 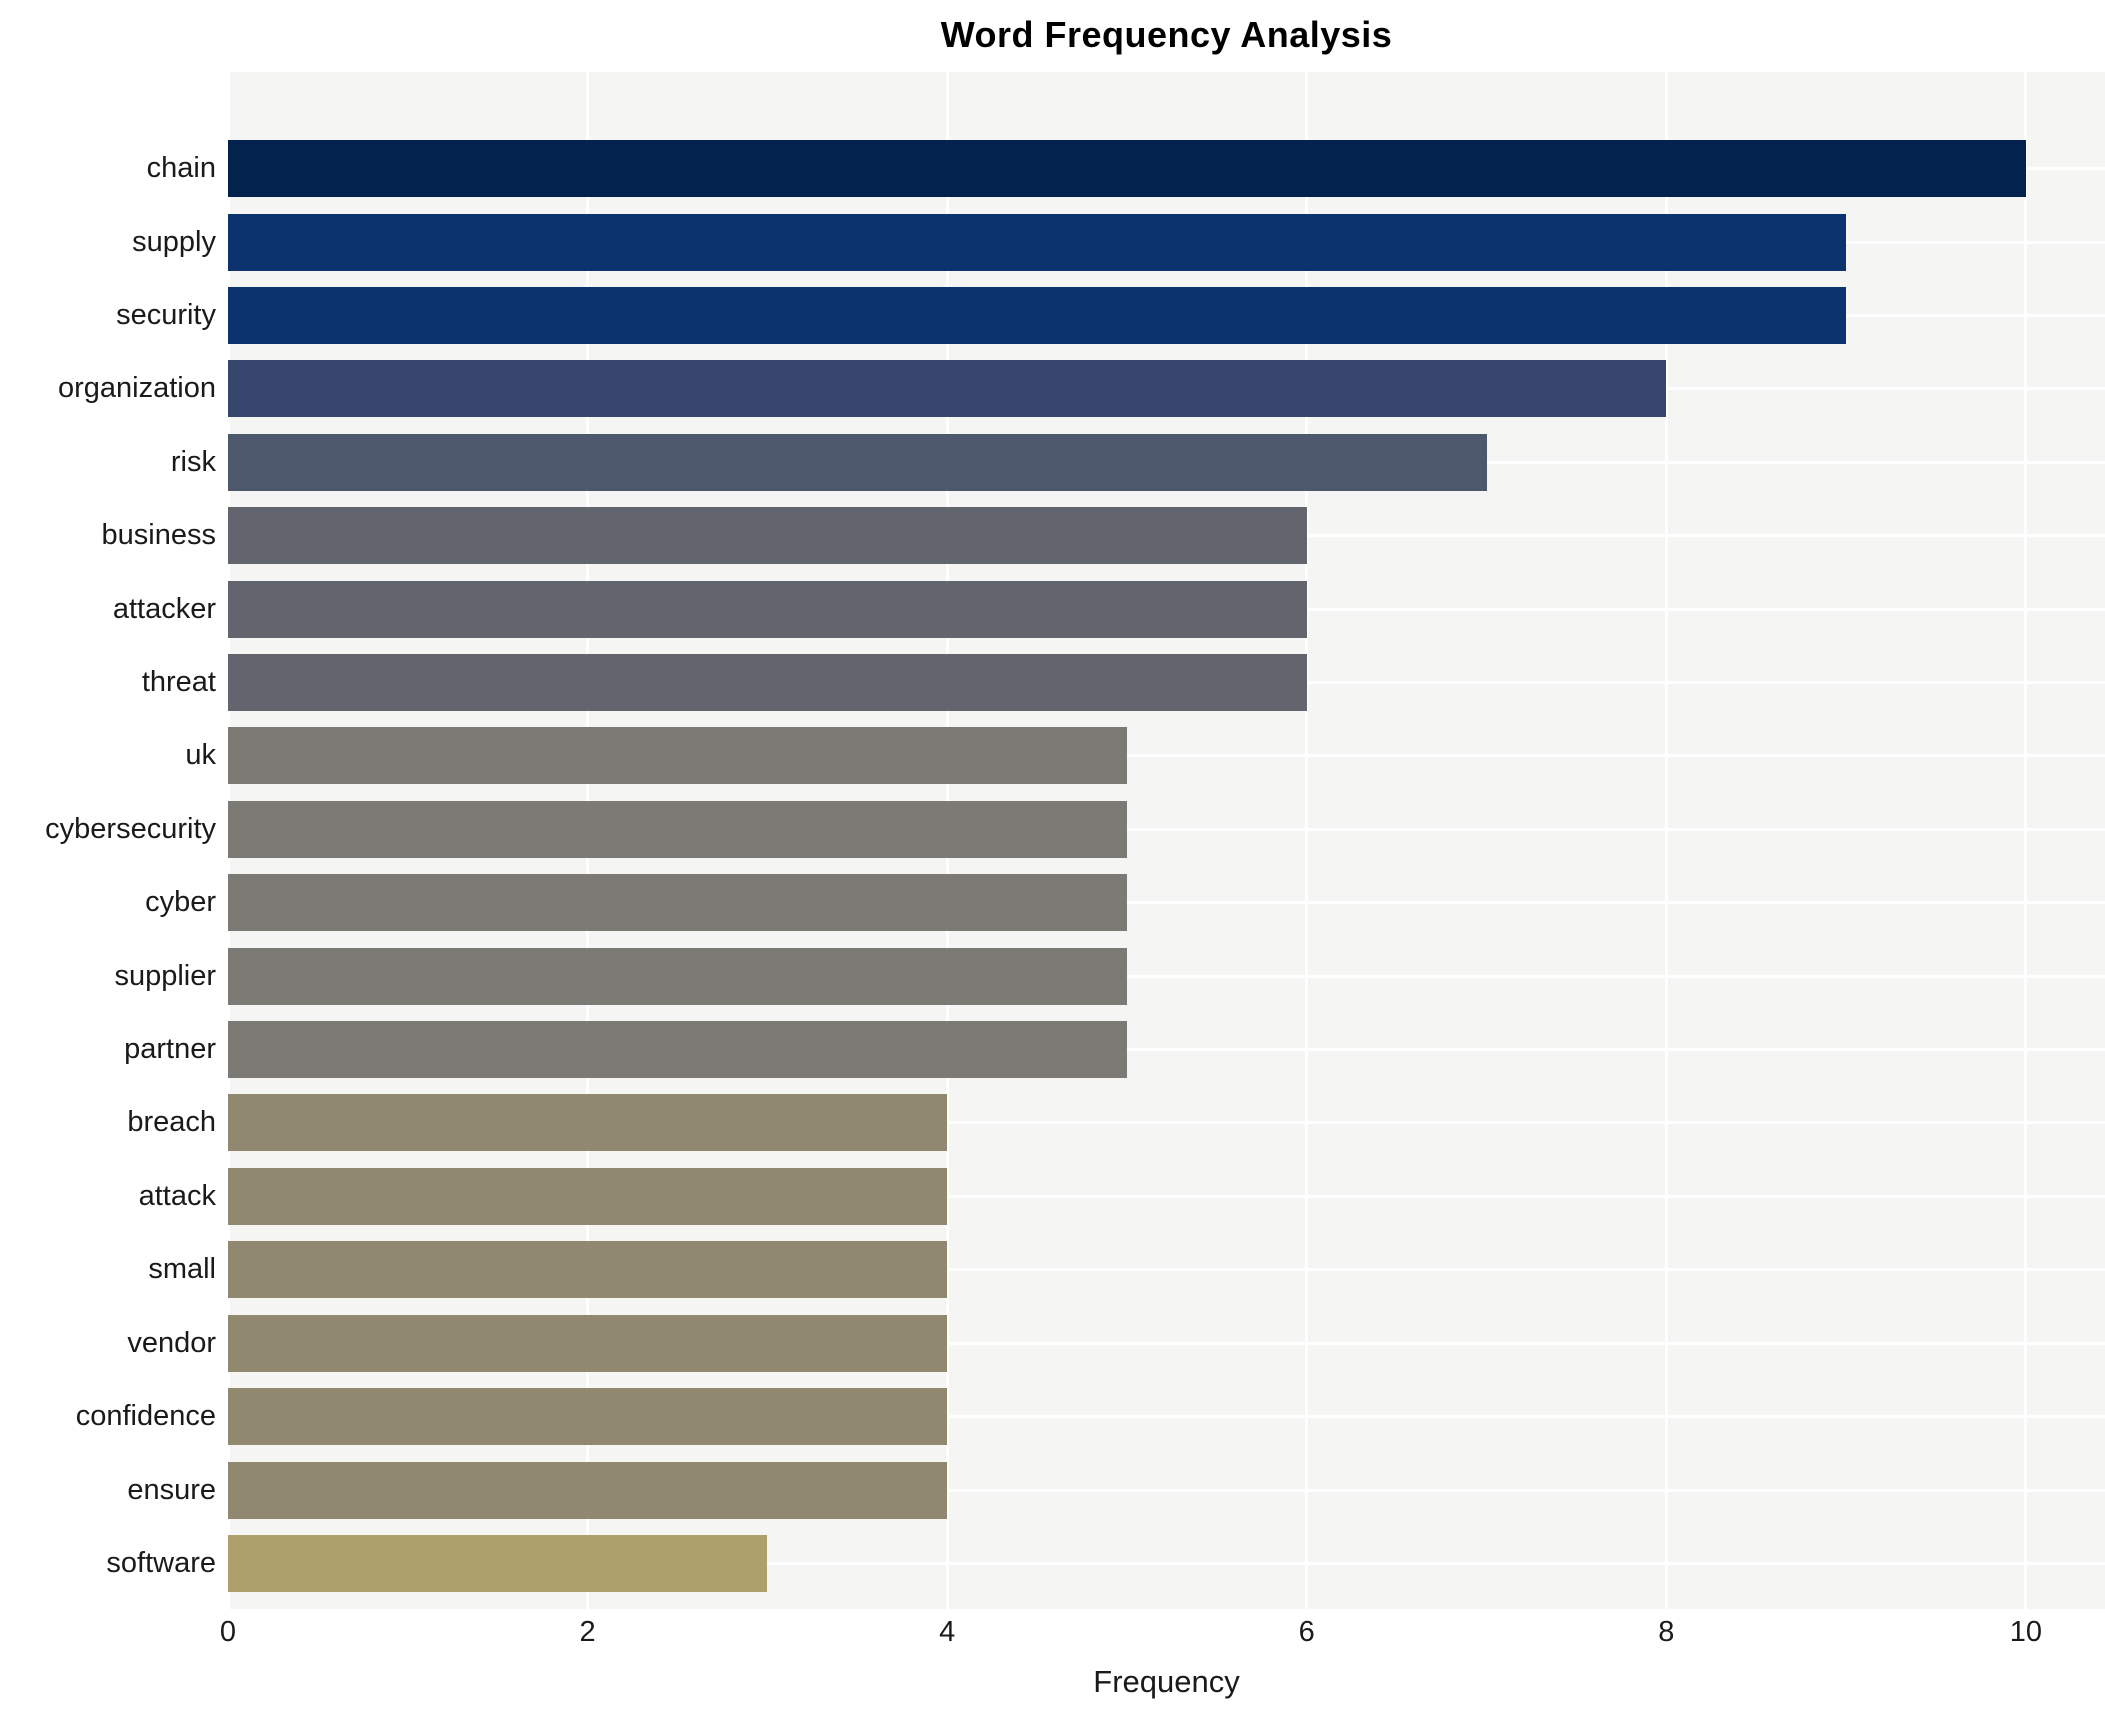 I want to click on ytick-label-threat: threat, so click(x=178, y=682).